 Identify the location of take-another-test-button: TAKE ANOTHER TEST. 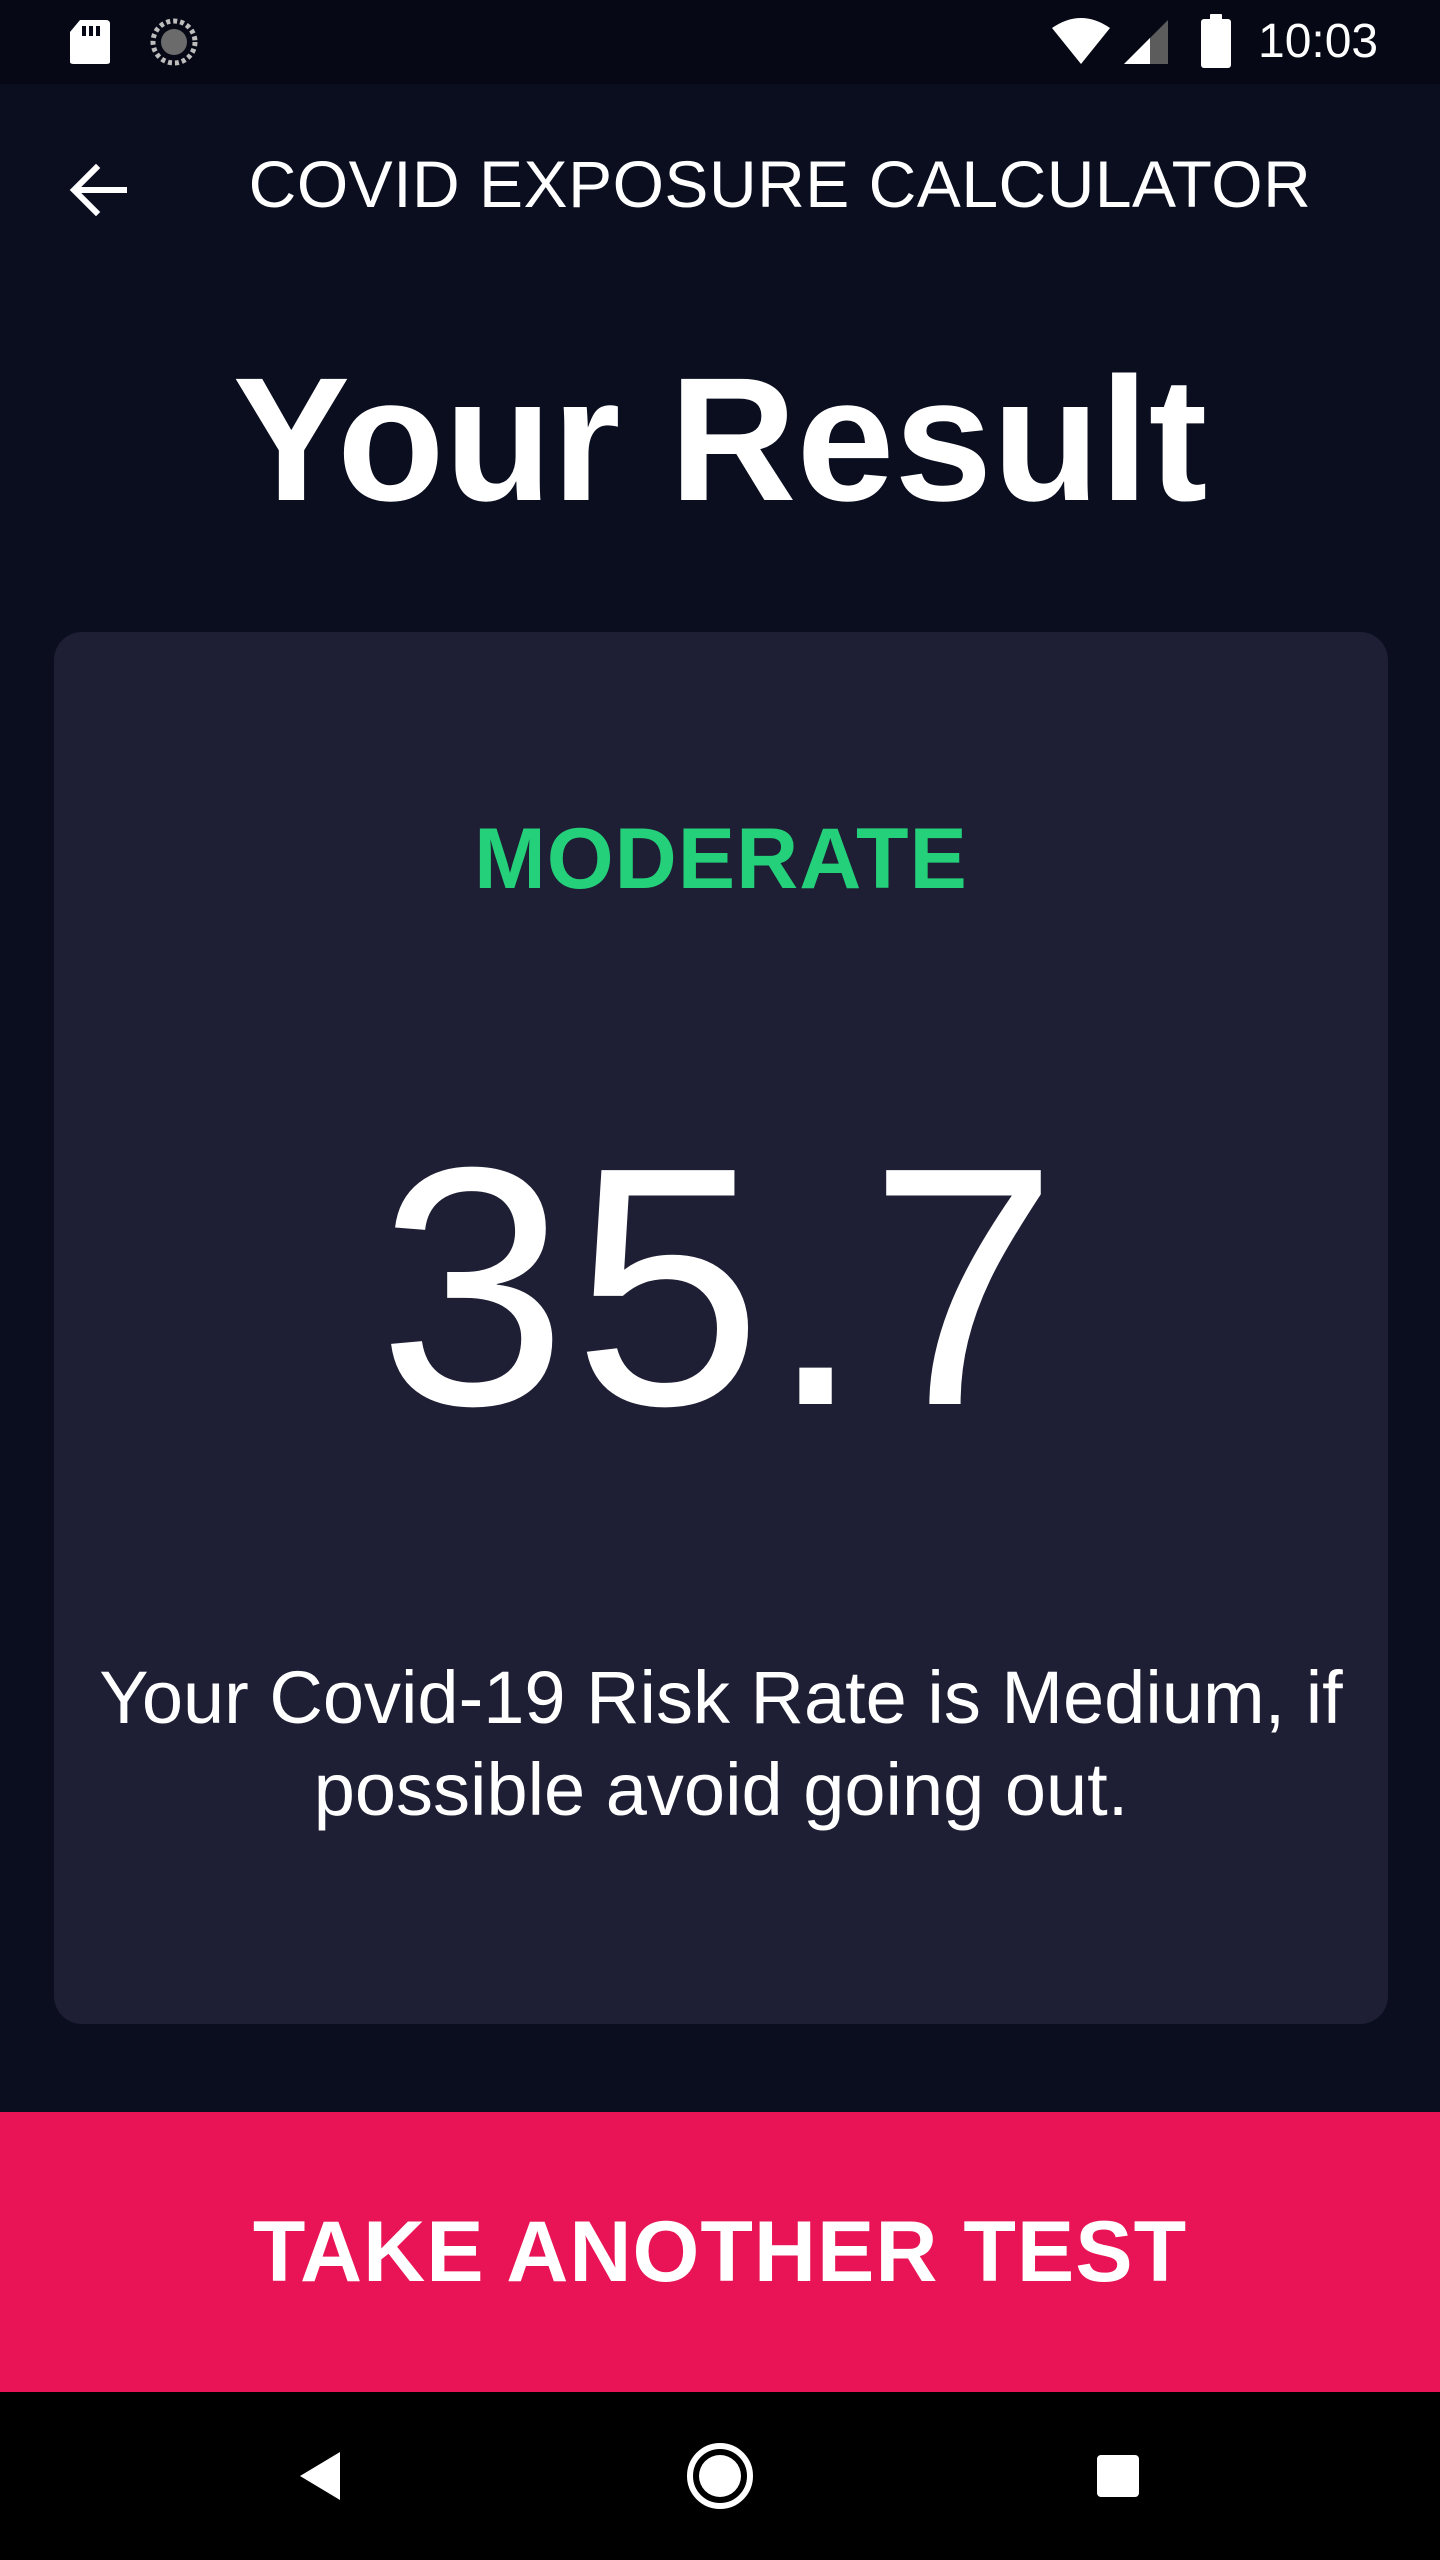
(720, 2252).